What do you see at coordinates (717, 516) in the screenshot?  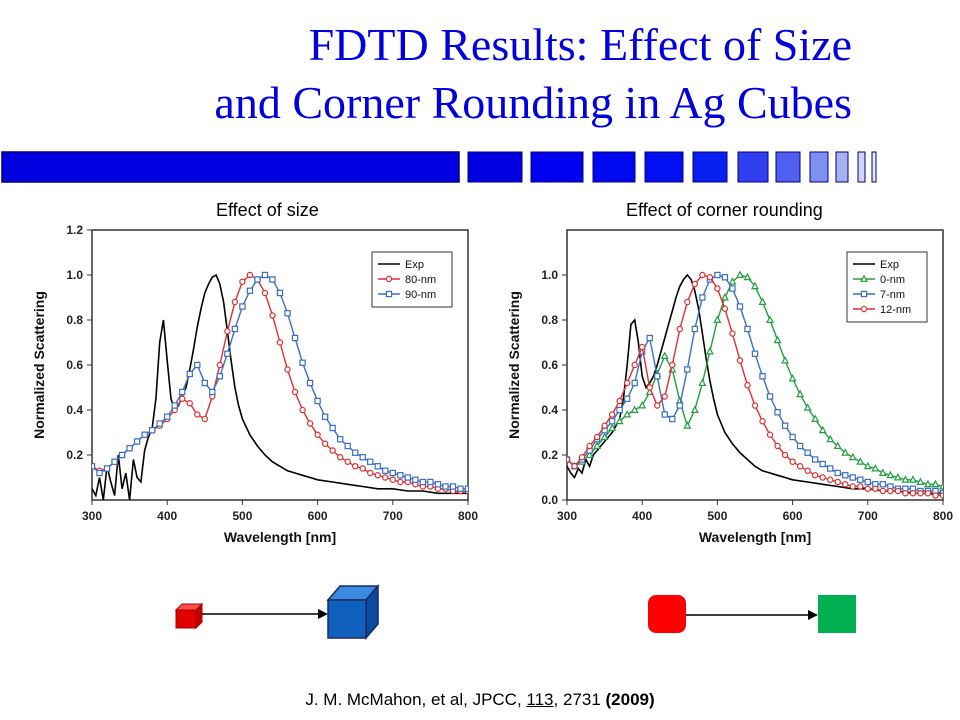 I see `x-tick-label: 500` at bounding box center [717, 516].